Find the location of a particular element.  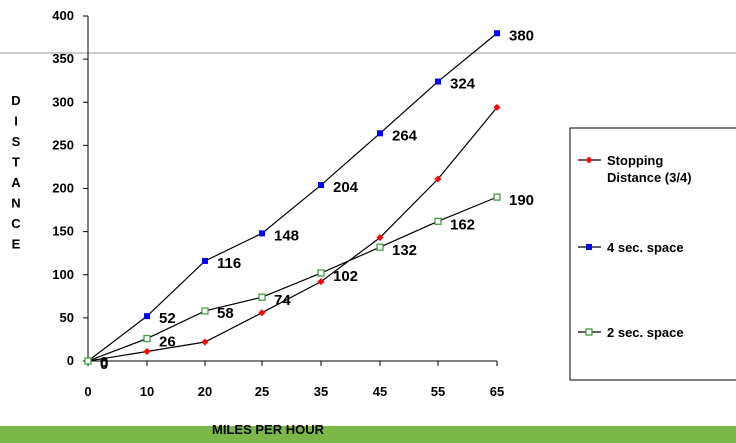

data-label: 264 is located at coordinates (405, 135).